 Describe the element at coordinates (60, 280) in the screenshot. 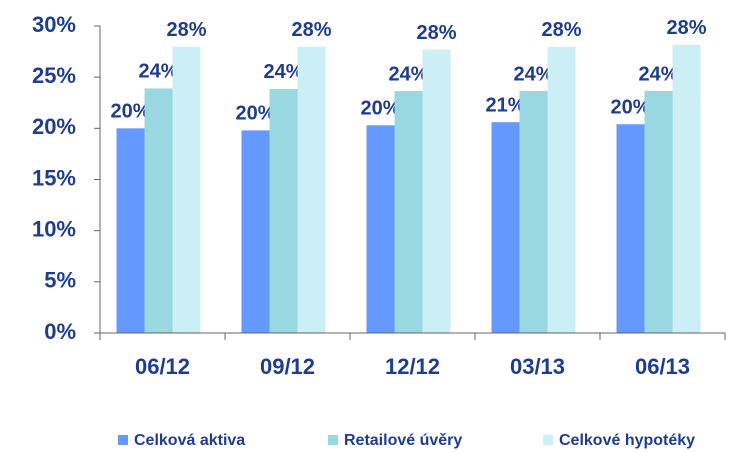

I see `y-tick-label: 5%` at that location.